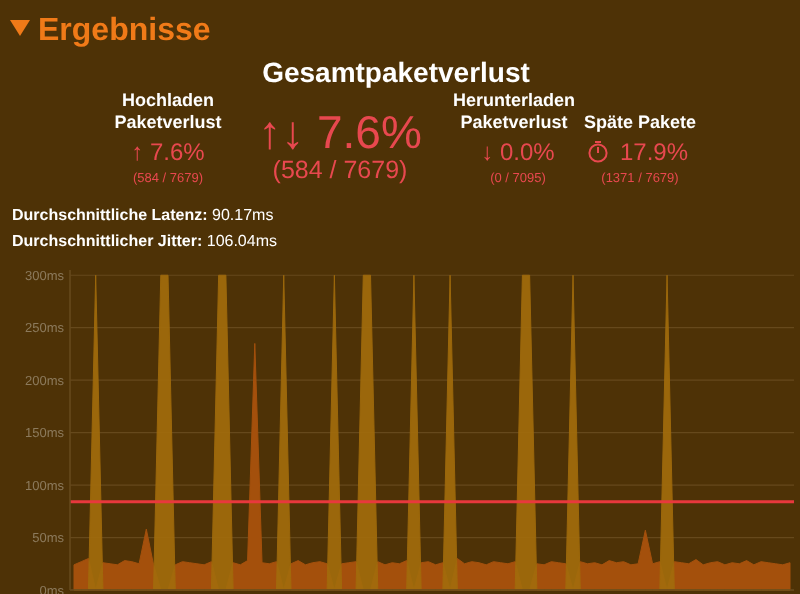  What do you see at coordinates (518, 152) in the screenshot?
I see `text: ↓ 0.0%` at bounding box center [518, 152].